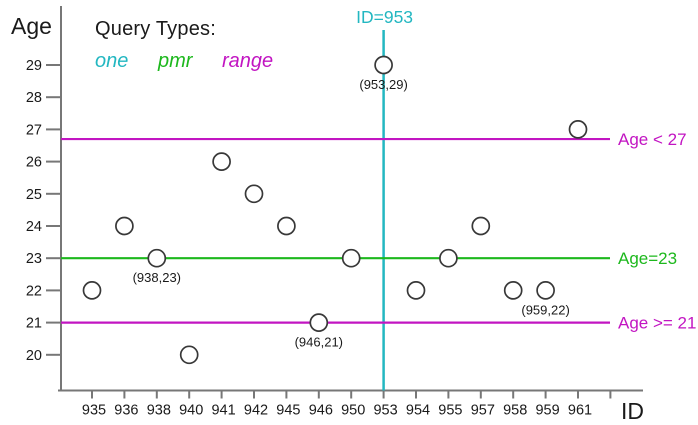 This screenshot has height=425, width=698. Describe the element at coordinates (545, 309) in the screenshot. I see `point-label-959: (959,22)` at that location.